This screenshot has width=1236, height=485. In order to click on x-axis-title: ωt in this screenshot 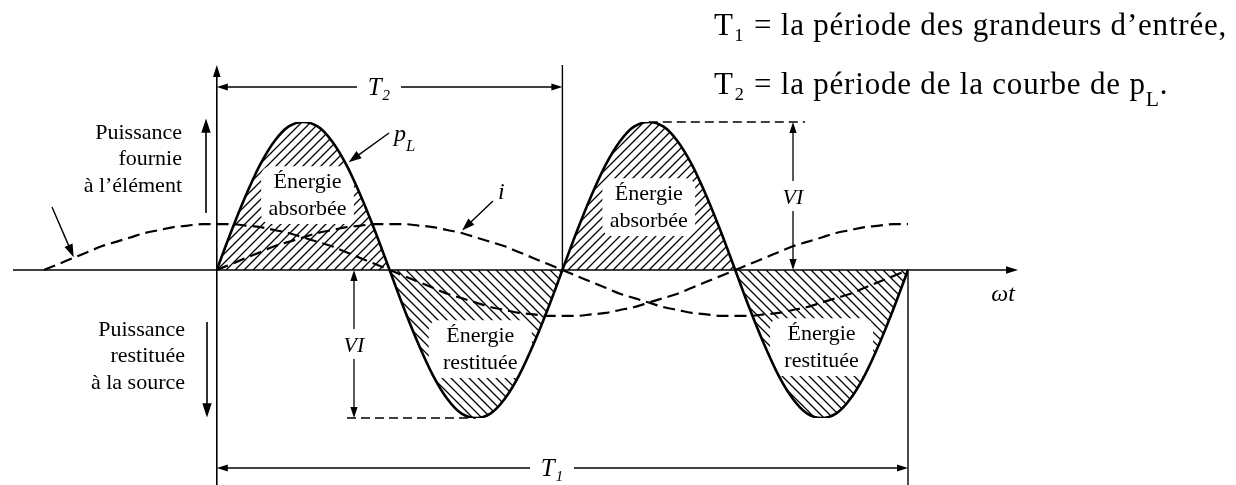, I will do `click(1004, 293)`.